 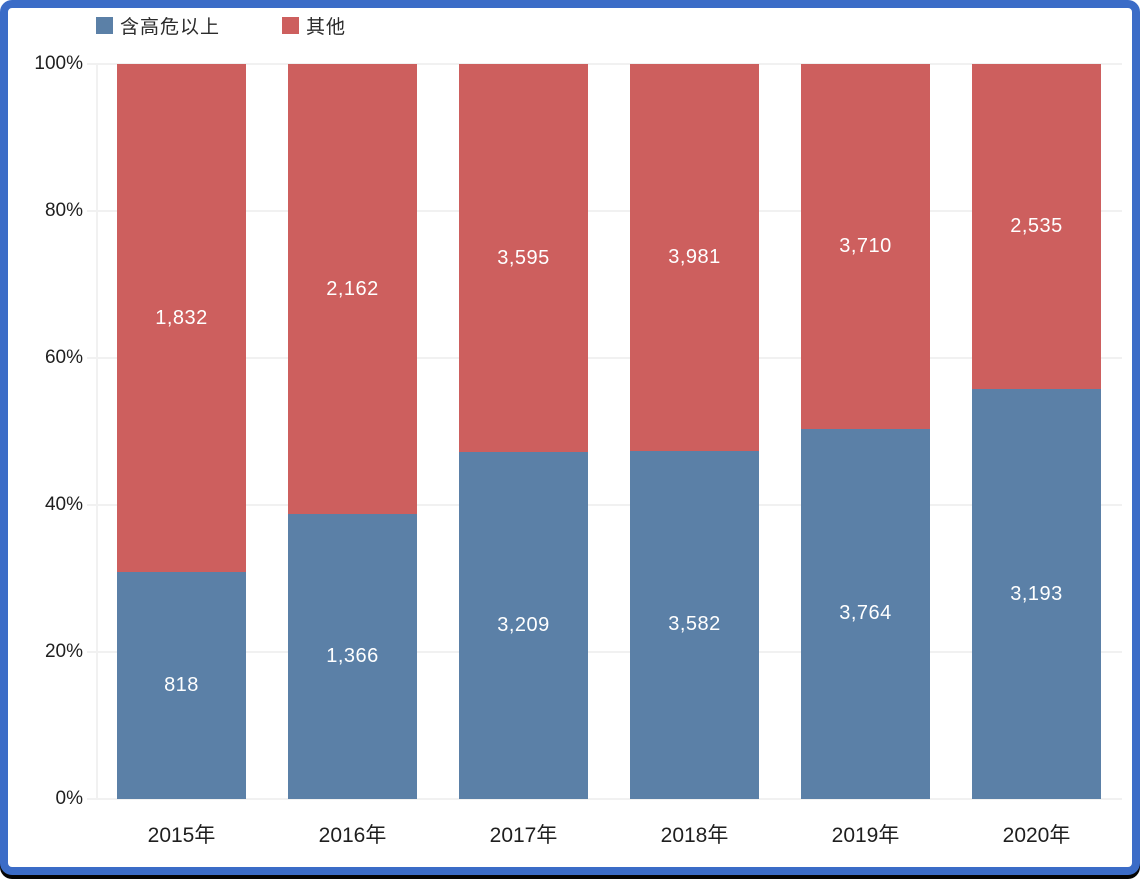 What do you see at coordinates (609, 830) in the screenshot?
I see `x-axis-labels: 2015年 2016年 2017年 2018年 2019年 2020年` at bounding box center [609, 830].